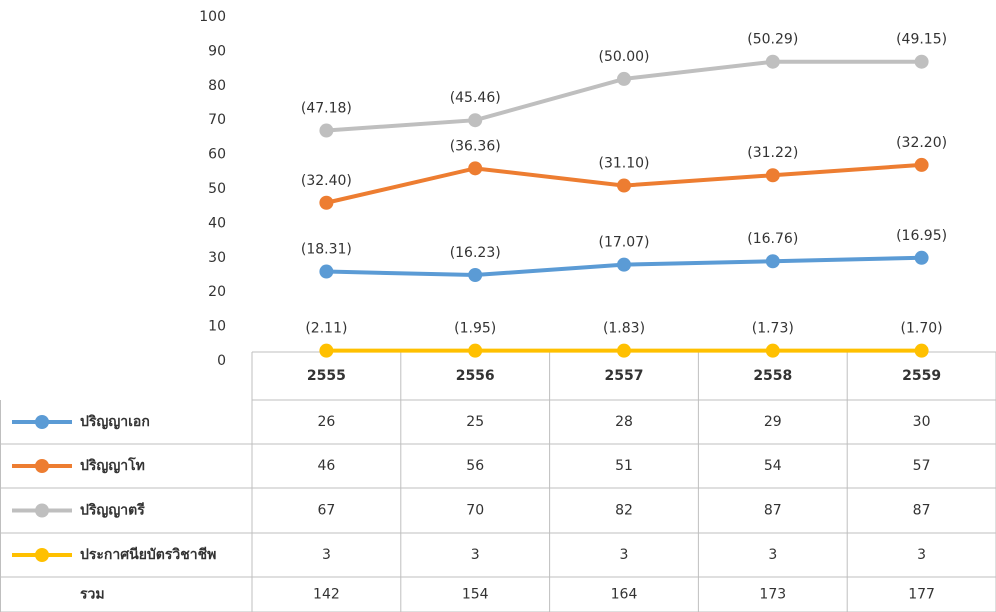  Describe the element at coordinates (326, 250) in the screenshot. I see `point-label: (18.31)` at that location.